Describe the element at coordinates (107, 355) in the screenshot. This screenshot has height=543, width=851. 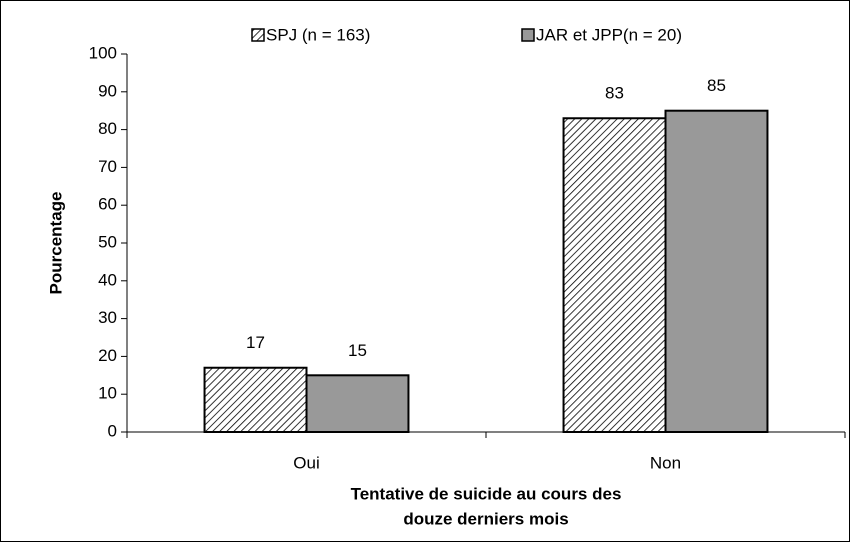
I see `y-tick-label: 20` at that location.